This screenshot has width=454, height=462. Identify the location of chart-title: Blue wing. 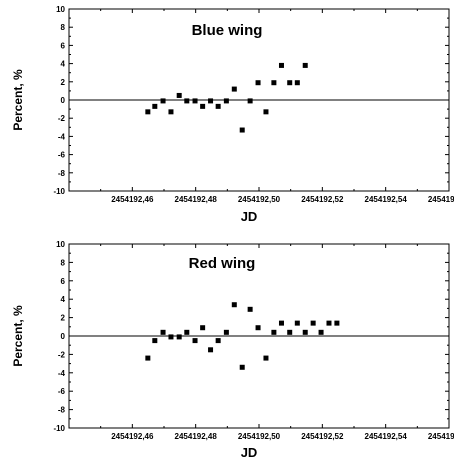
(227, 30).